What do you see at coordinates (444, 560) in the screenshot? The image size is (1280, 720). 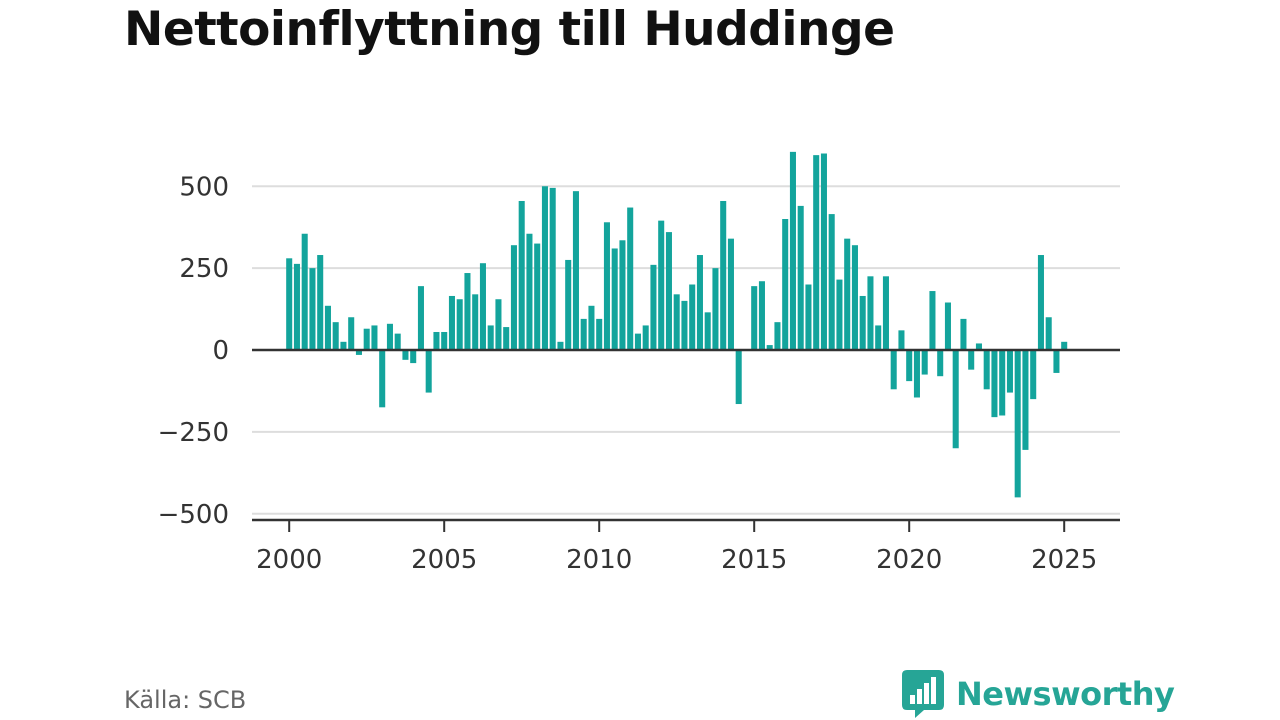 I see `x-tick-label: 2005` at bounding box center [444, 560].